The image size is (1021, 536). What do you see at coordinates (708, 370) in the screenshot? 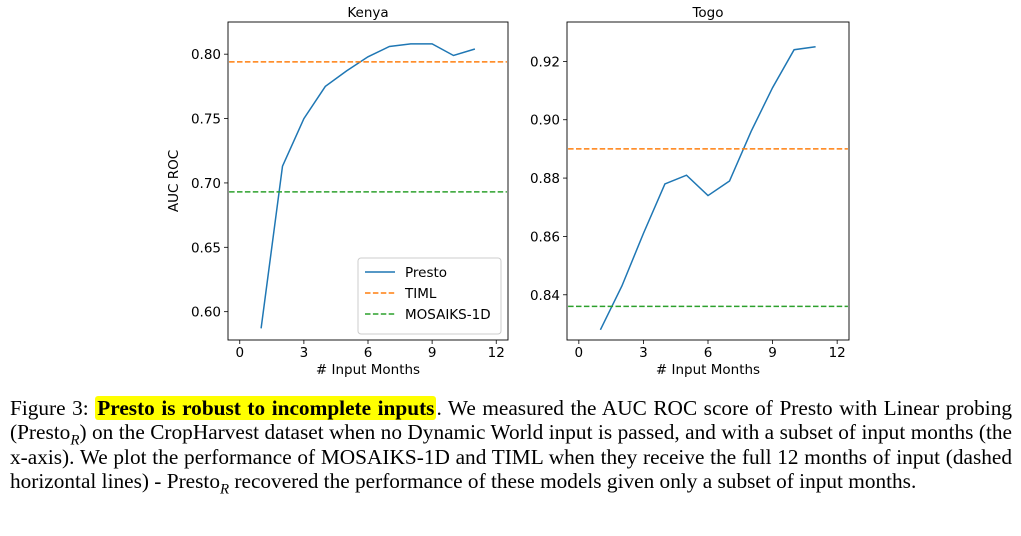
I see `togo-x-axis-label: # Input Months` at bounding box center [708, 370].